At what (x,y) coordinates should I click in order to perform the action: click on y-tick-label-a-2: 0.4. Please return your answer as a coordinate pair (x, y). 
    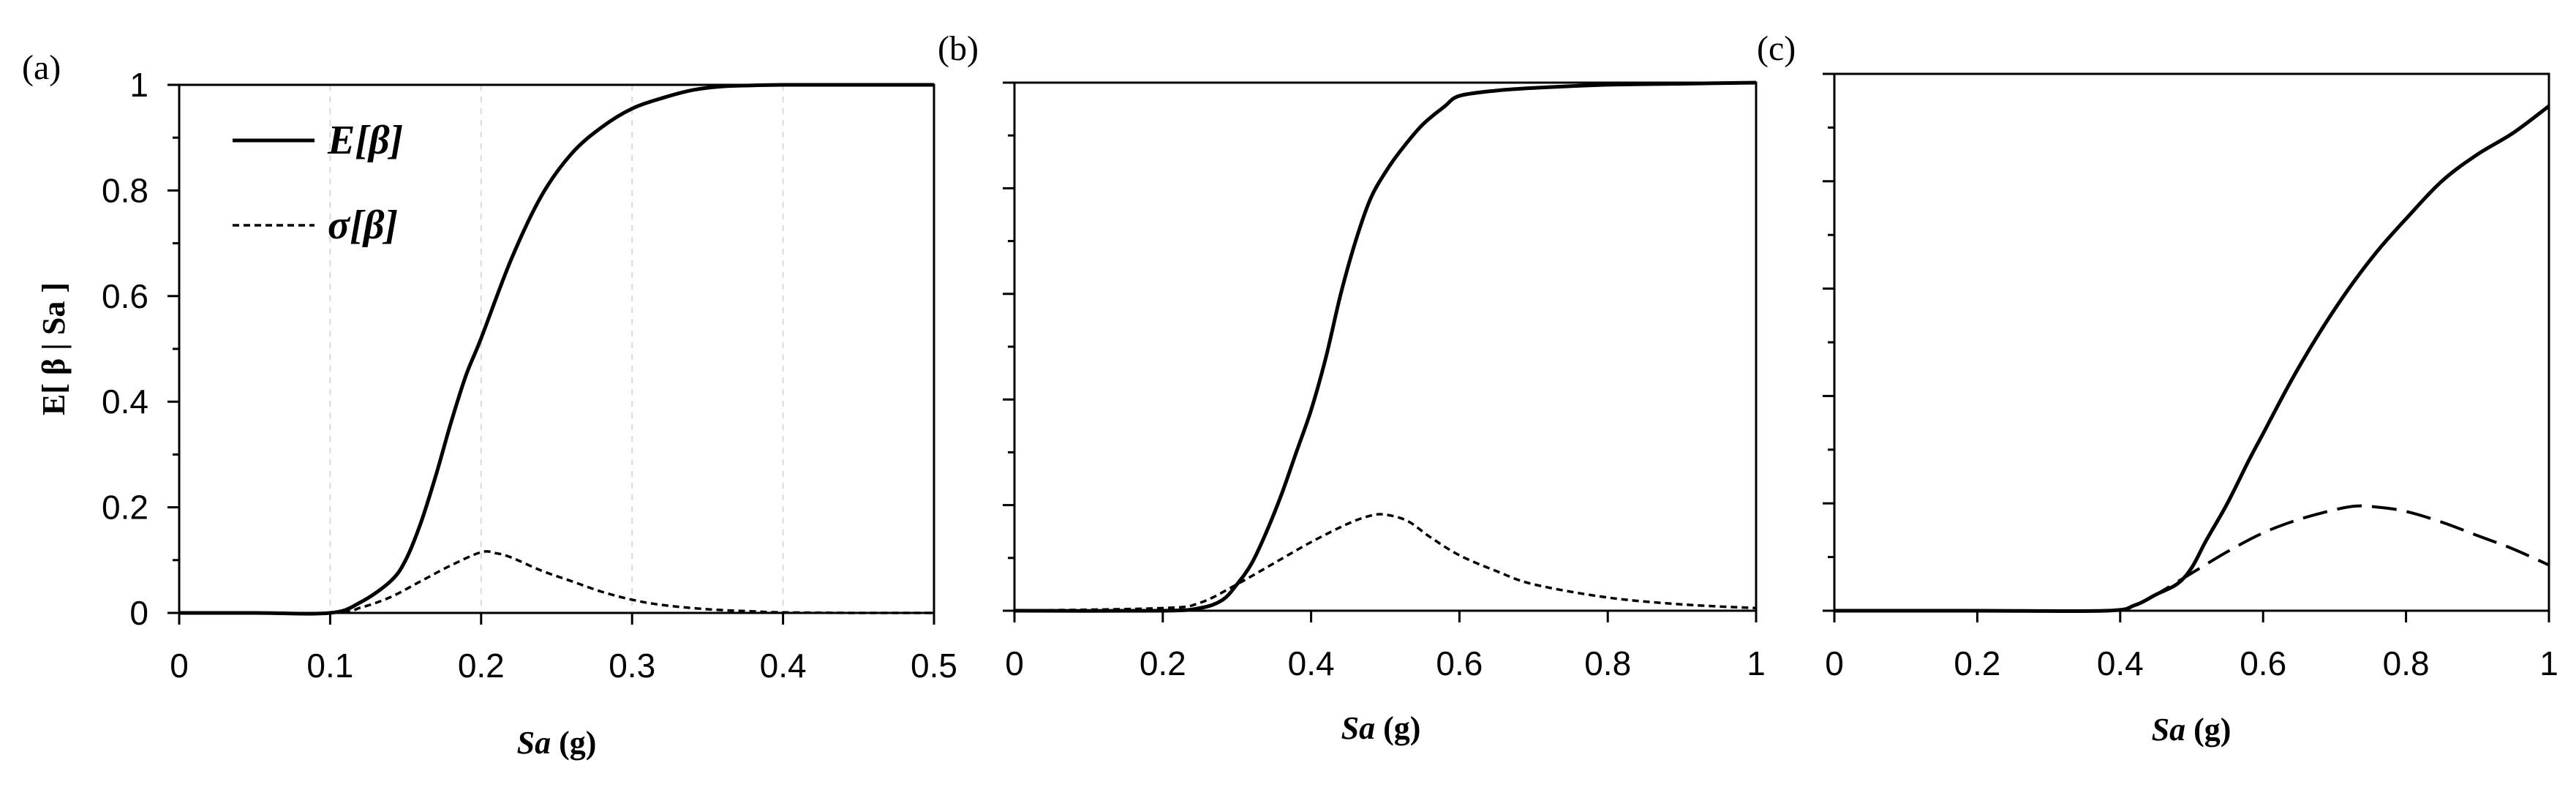
    Looking at the image, I should click on (125, 402).